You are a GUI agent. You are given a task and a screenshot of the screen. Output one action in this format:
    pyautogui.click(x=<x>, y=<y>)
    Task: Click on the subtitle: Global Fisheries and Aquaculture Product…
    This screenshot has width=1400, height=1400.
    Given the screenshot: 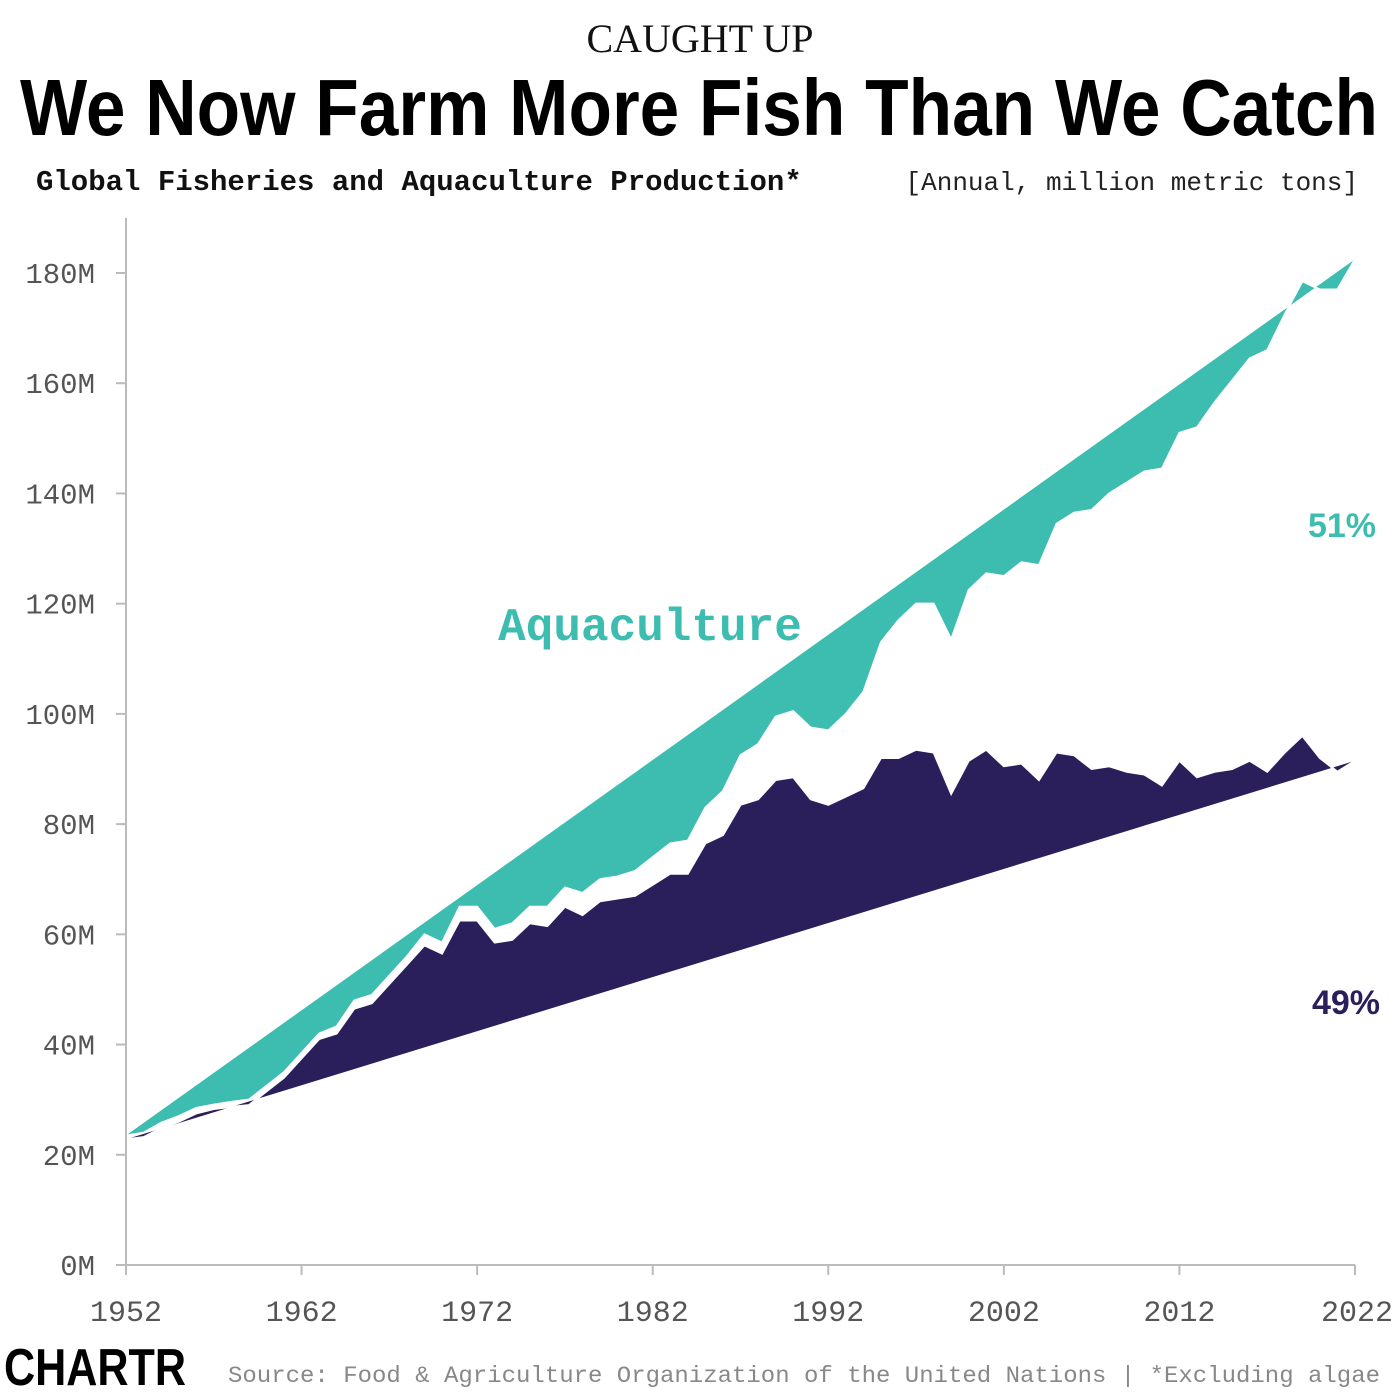 What is the action you would take?
    pyautogui.click(x=419, y=182)
    